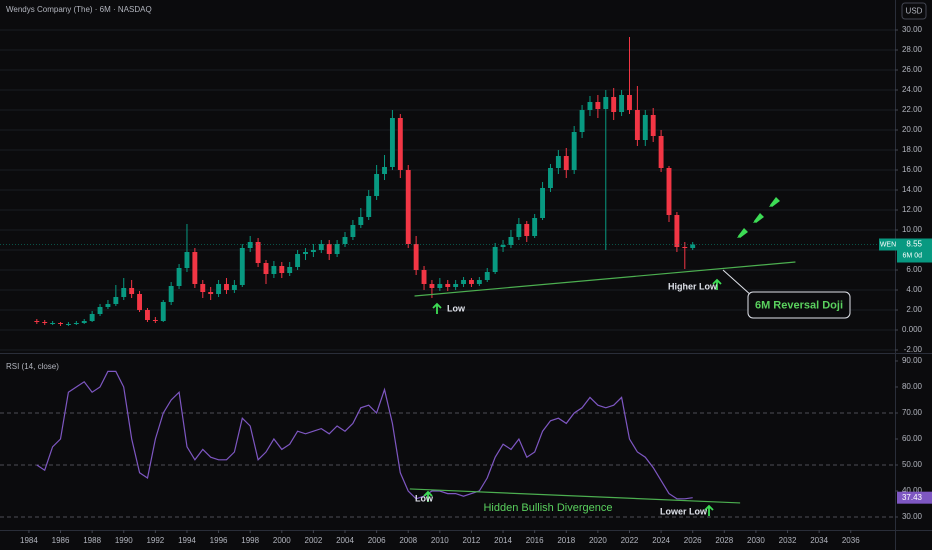 This screenshot has width=932, height=550. What do you see at coordinates (440, 540) in the screenshot?
I see `x-tick-label: 2010` at bounding box center [440, 540].